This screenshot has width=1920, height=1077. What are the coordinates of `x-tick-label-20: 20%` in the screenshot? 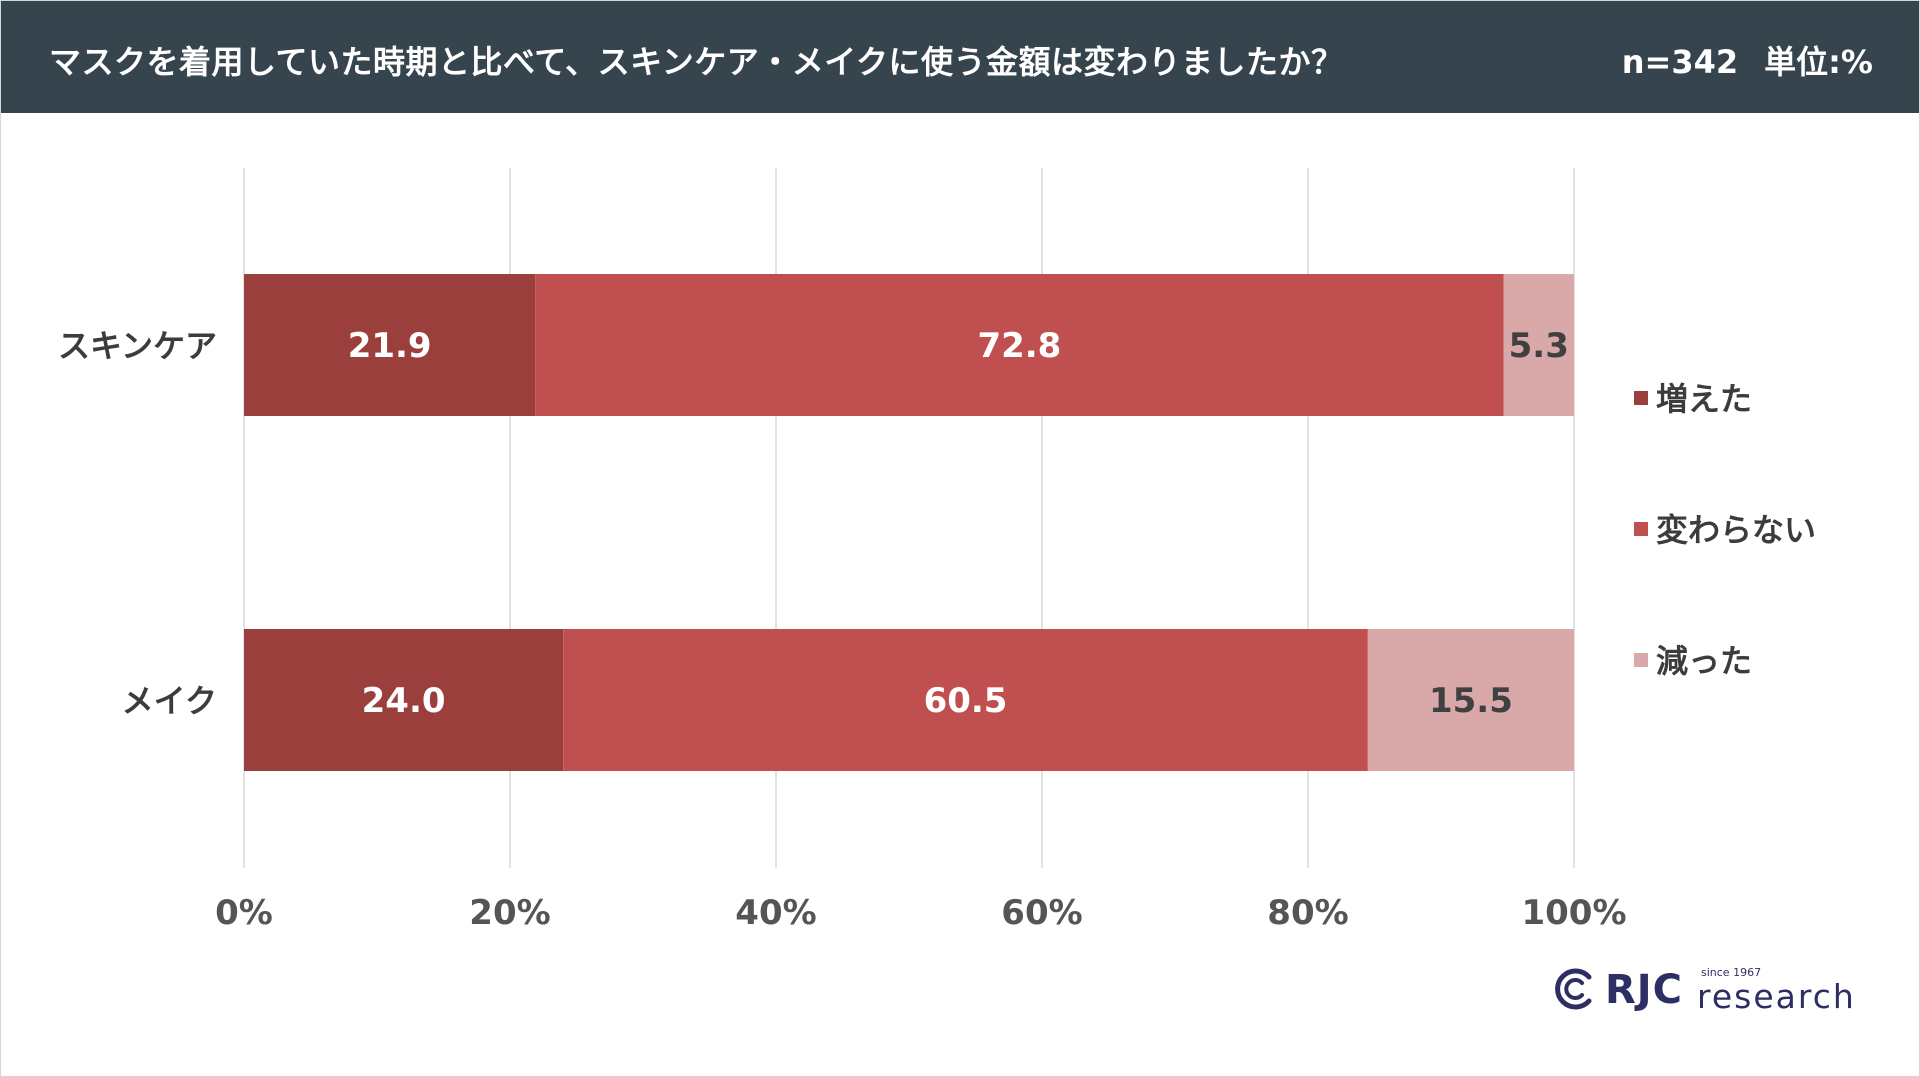 It's located at (509, 913).